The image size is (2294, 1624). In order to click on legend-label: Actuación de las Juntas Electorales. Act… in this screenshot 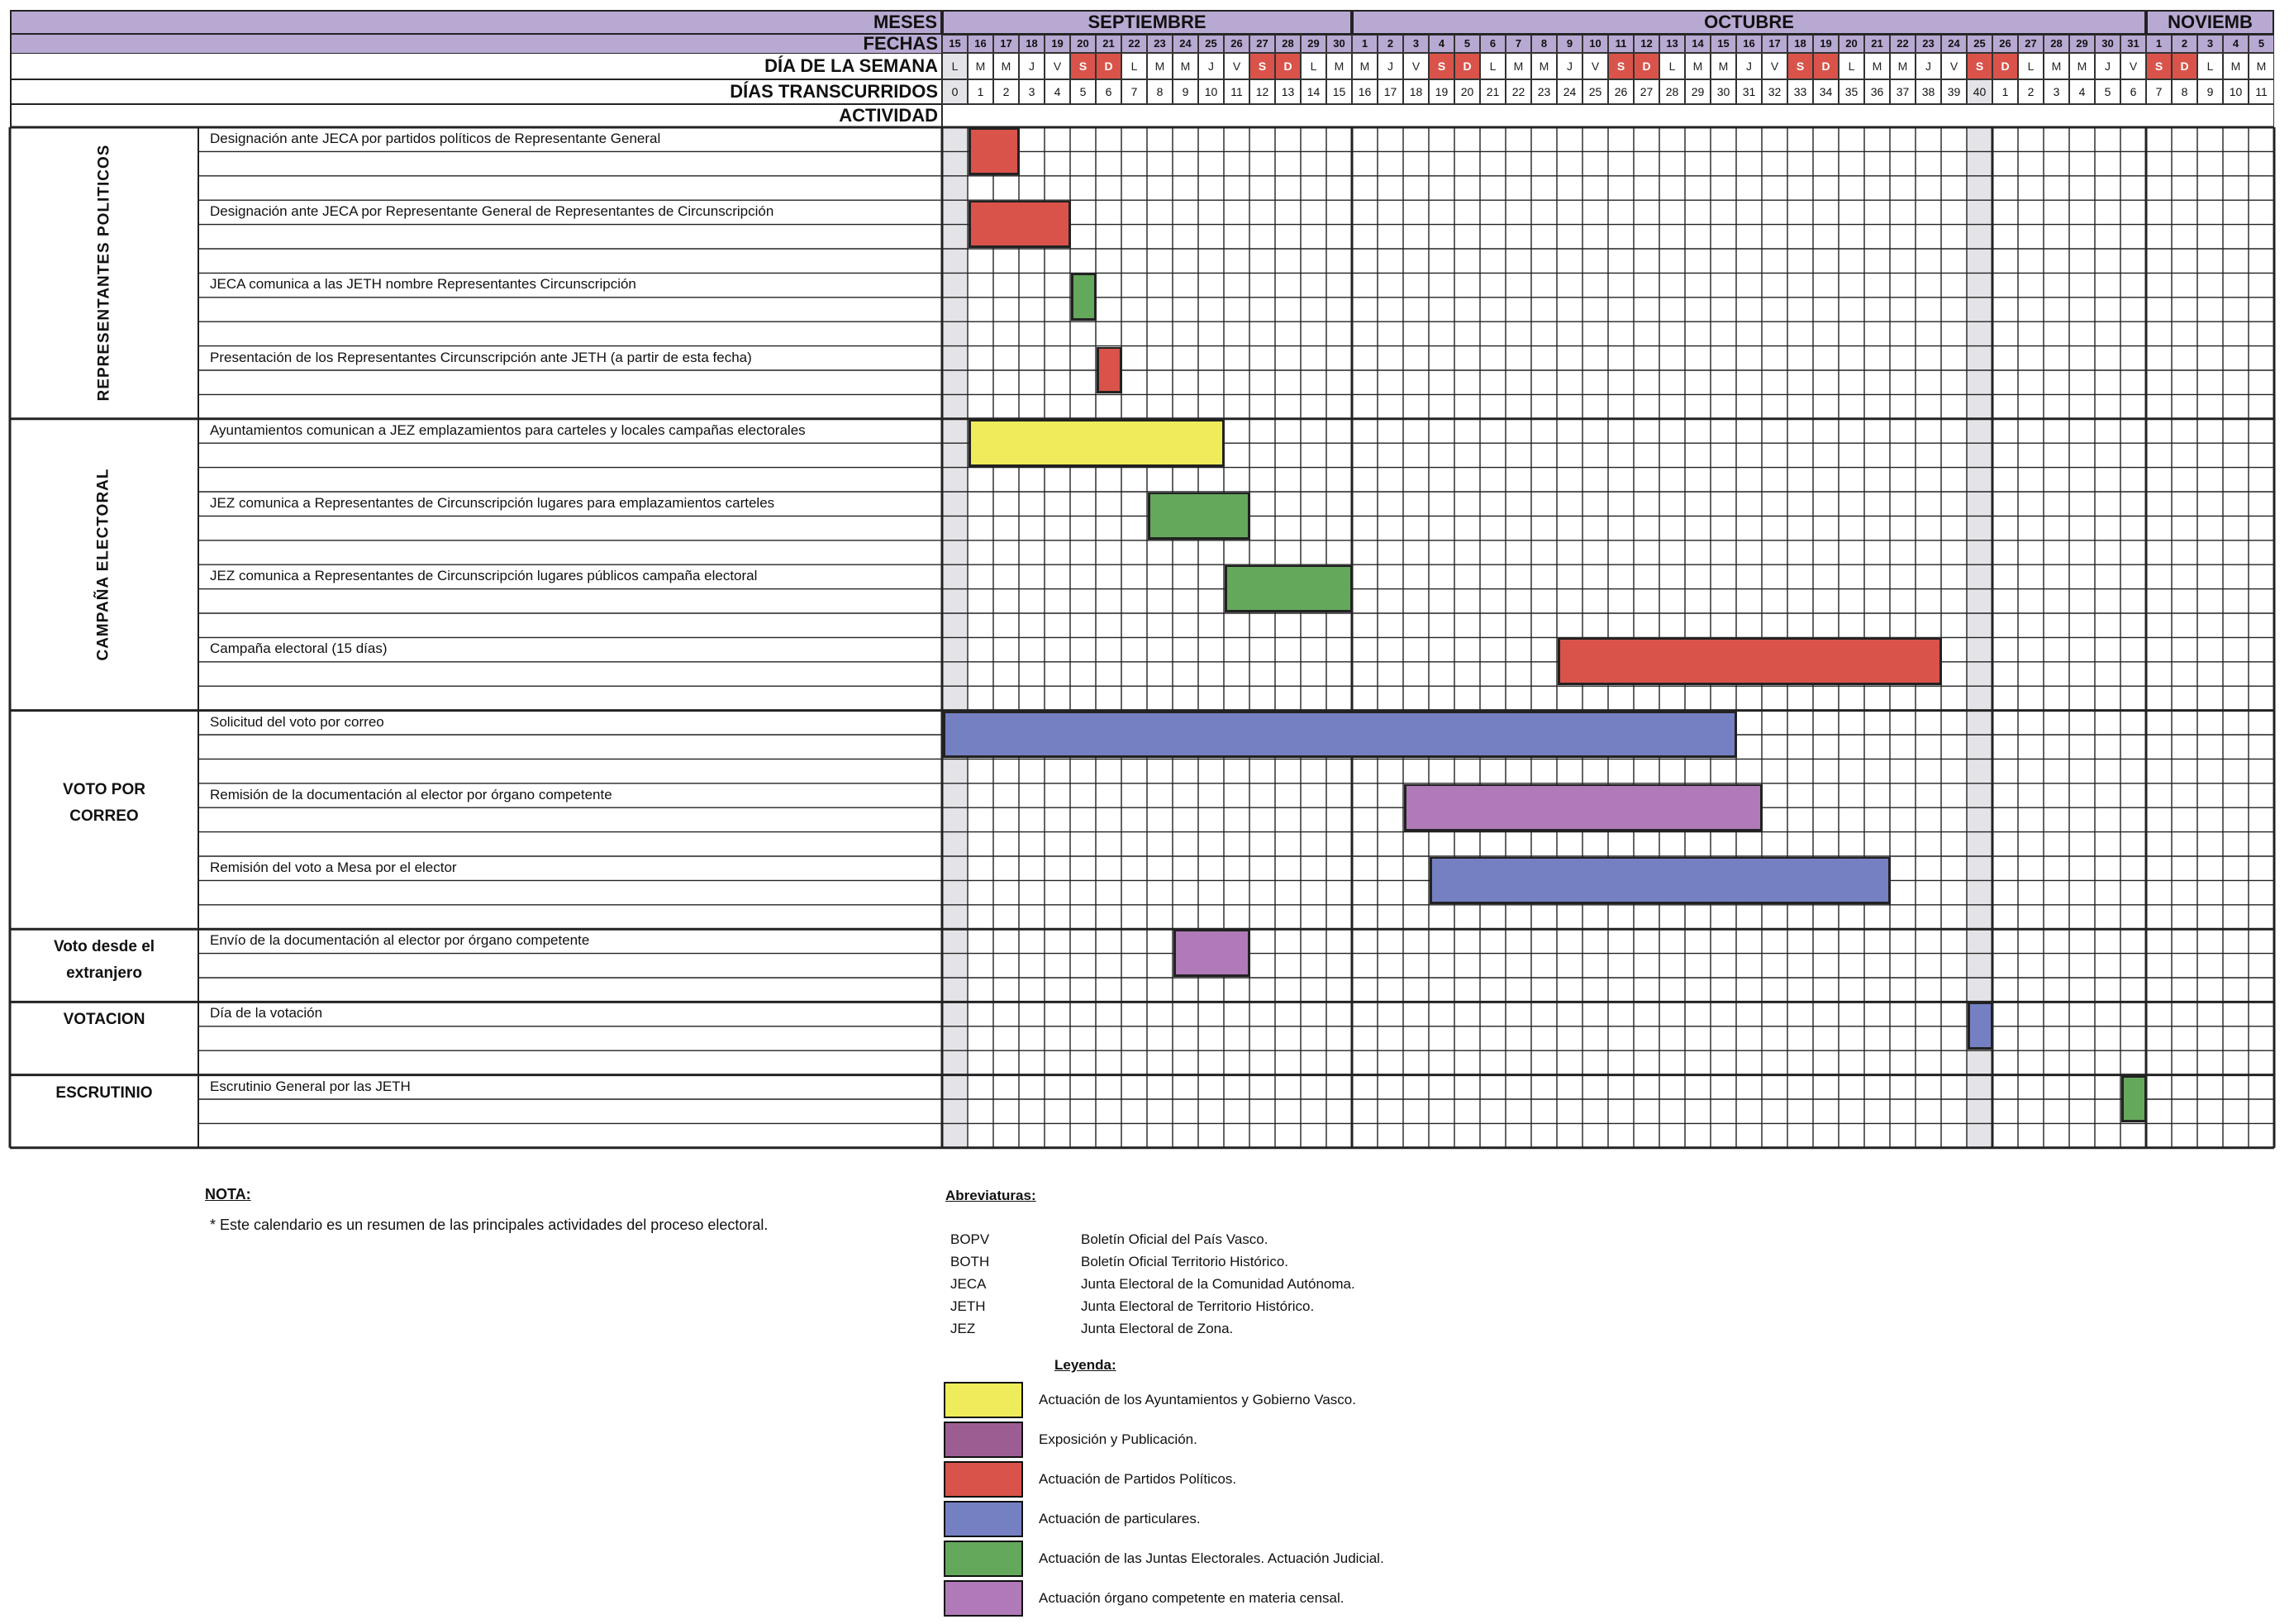, I will do `click(1211, 1558)`.